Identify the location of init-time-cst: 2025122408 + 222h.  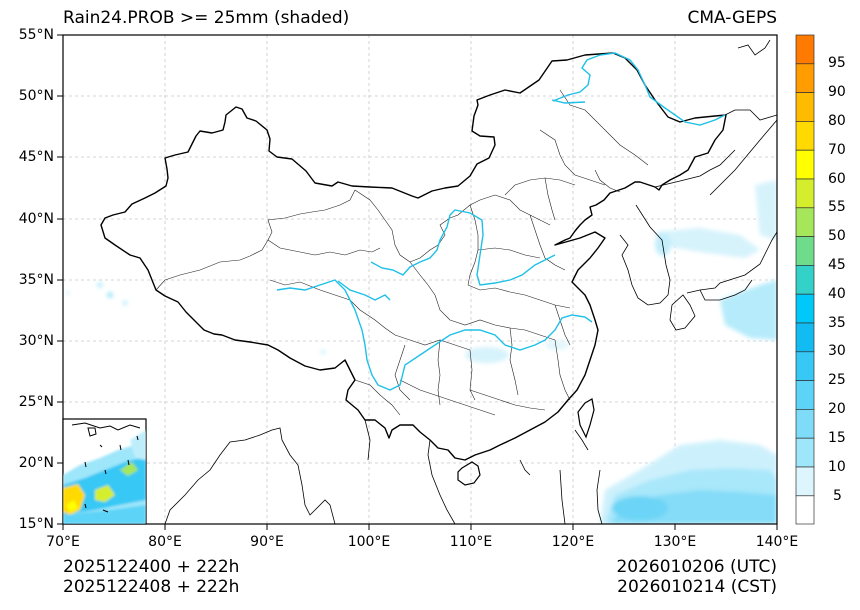
(151, 587).